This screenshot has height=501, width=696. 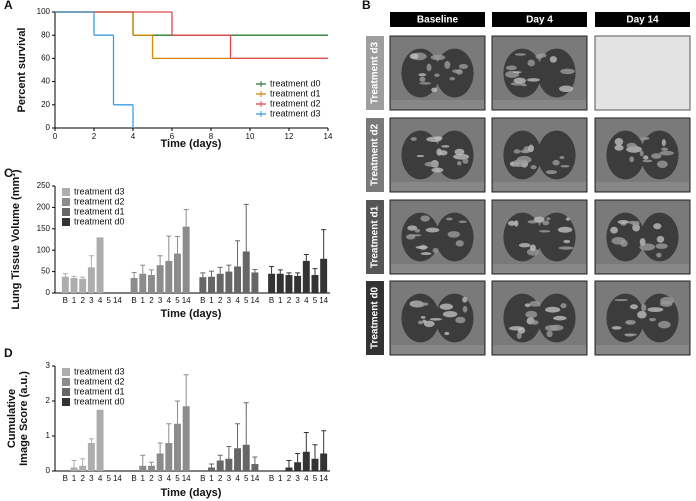 What do you see at coordinates (202, 300) in the screenshot?
I see `x-tick-label: B` at bounding box center [202, 300].